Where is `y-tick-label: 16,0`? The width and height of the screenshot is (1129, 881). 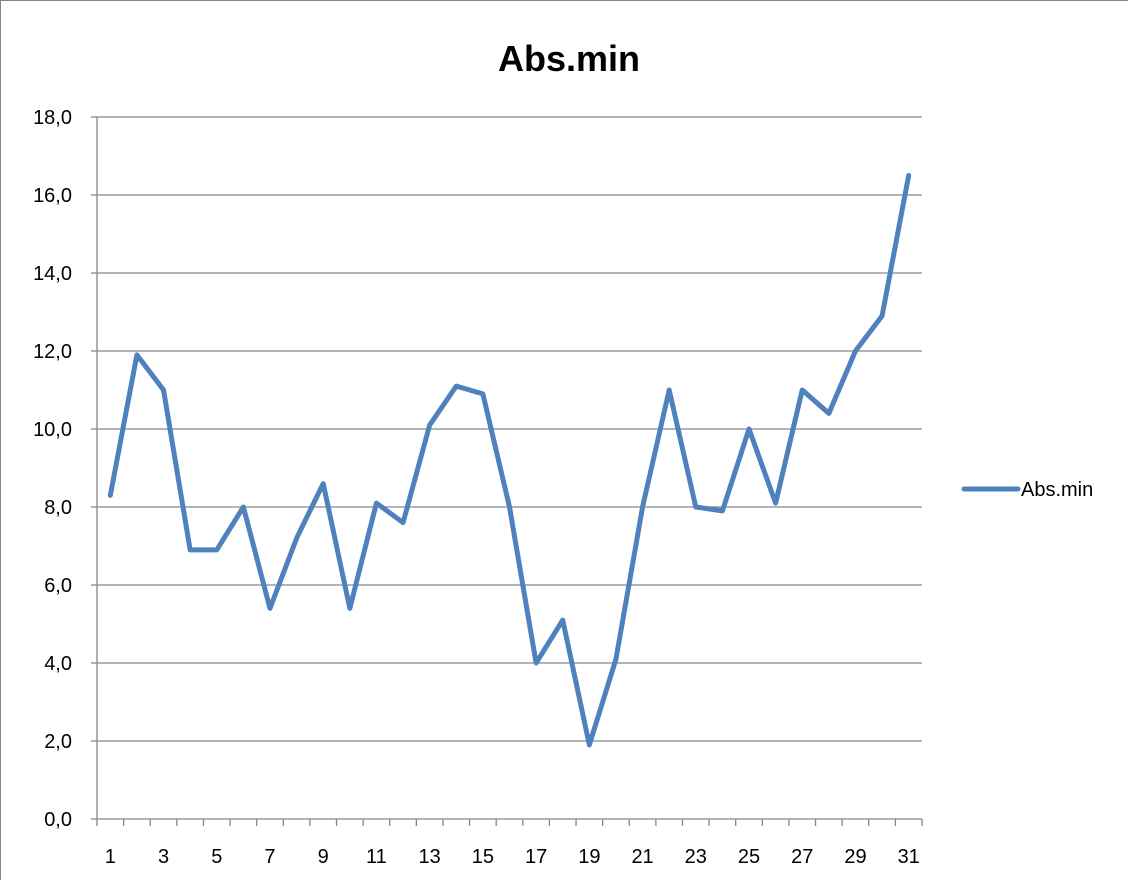
y-tick-label: 16,0 is located at coordinates (52, 196).